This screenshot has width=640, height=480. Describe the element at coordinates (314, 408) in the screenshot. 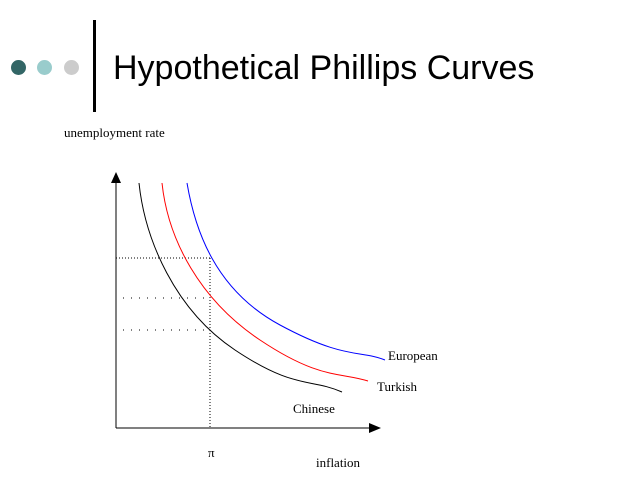

I see `curve-label-chinese: Chinese` at that location.